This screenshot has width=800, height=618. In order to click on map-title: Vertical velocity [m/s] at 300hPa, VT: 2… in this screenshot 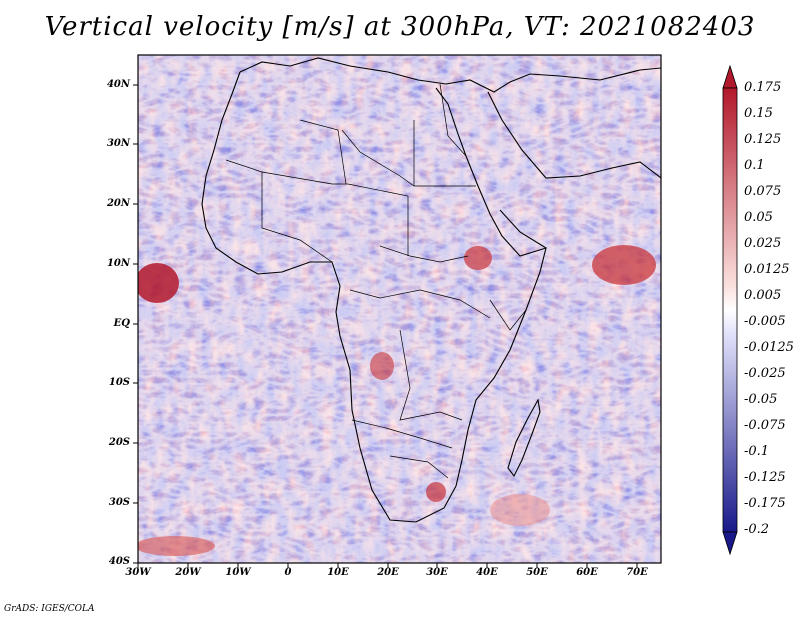, I will do `click(400, 27)`.